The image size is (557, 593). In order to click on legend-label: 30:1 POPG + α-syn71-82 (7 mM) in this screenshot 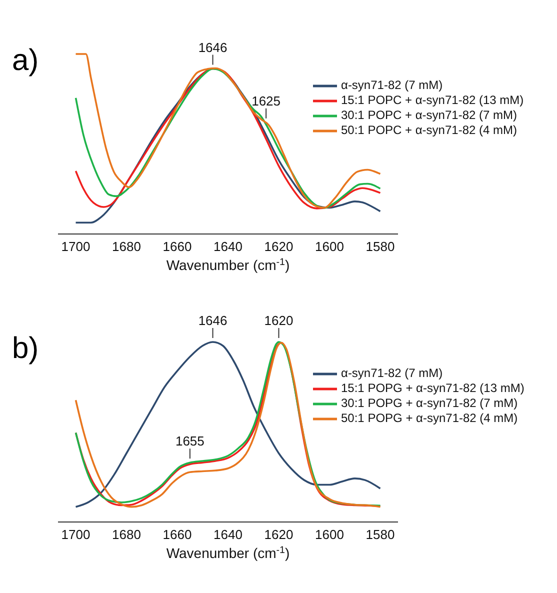, I will do `click(429, 403)`.